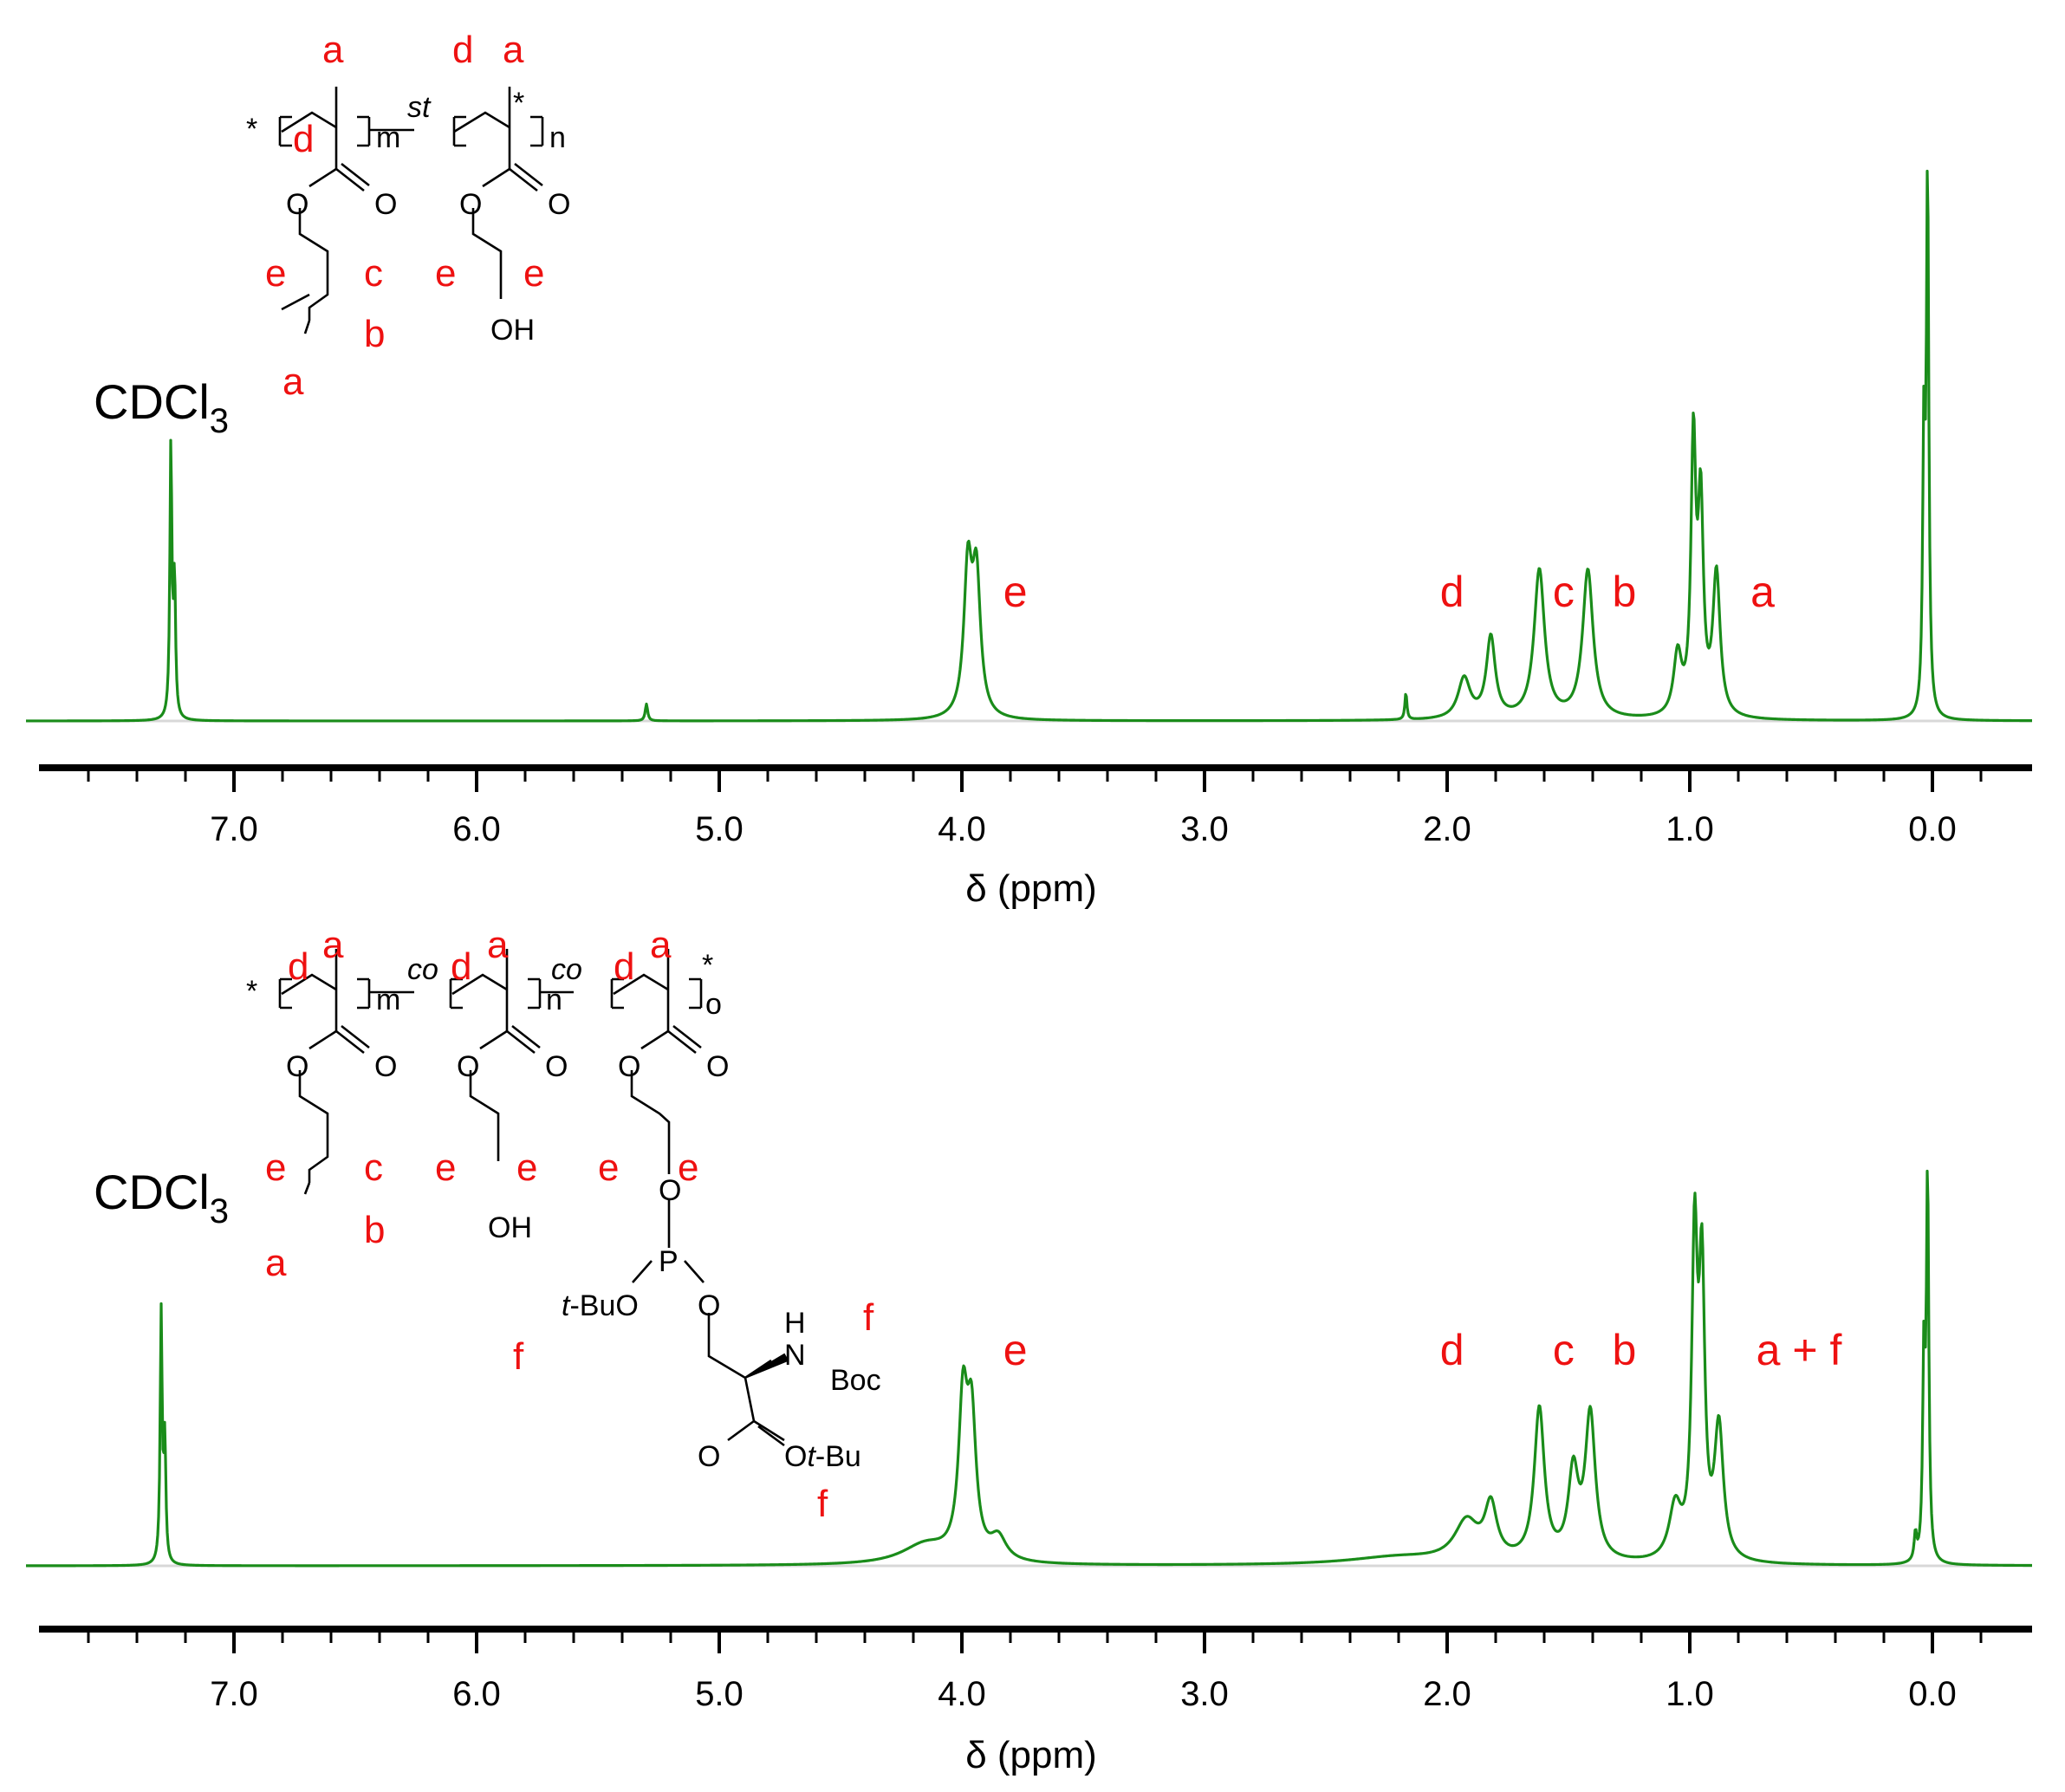  I want to click on svg-text: o, so click(713, 1004).